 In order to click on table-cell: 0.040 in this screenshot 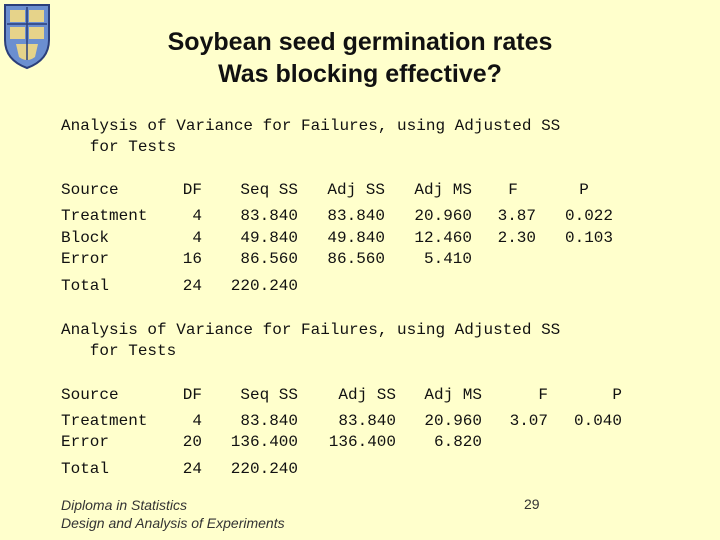, I will do `click(597, 421)`.